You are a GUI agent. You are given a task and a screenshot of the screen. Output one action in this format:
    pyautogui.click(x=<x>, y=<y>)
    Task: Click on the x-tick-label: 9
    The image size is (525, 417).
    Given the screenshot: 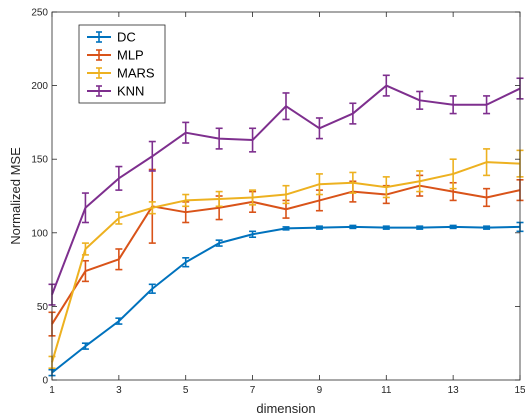 What is the action you would take?
    pyautogui.click(x=320, y=390)
    